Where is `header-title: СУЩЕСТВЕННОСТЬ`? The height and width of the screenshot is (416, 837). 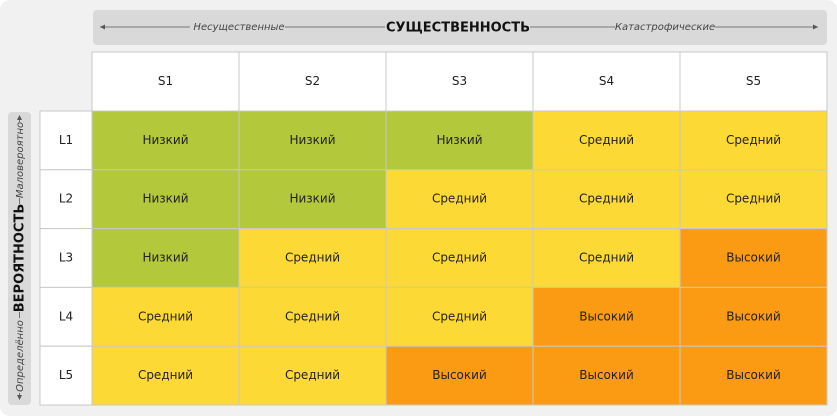
header-title: СУЩЕСТВЕННОСТЬ is located at coordinates (458, 28).